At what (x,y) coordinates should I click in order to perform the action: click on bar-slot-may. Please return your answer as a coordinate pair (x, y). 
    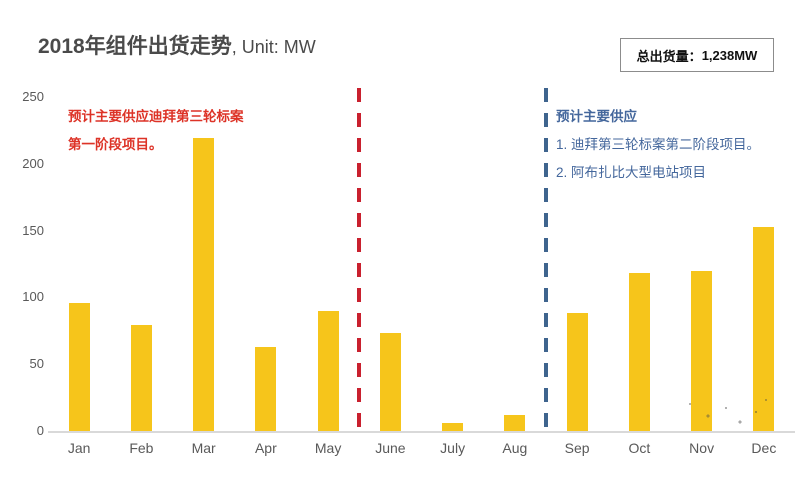
    Looking at the image, I should click on (328, 264).